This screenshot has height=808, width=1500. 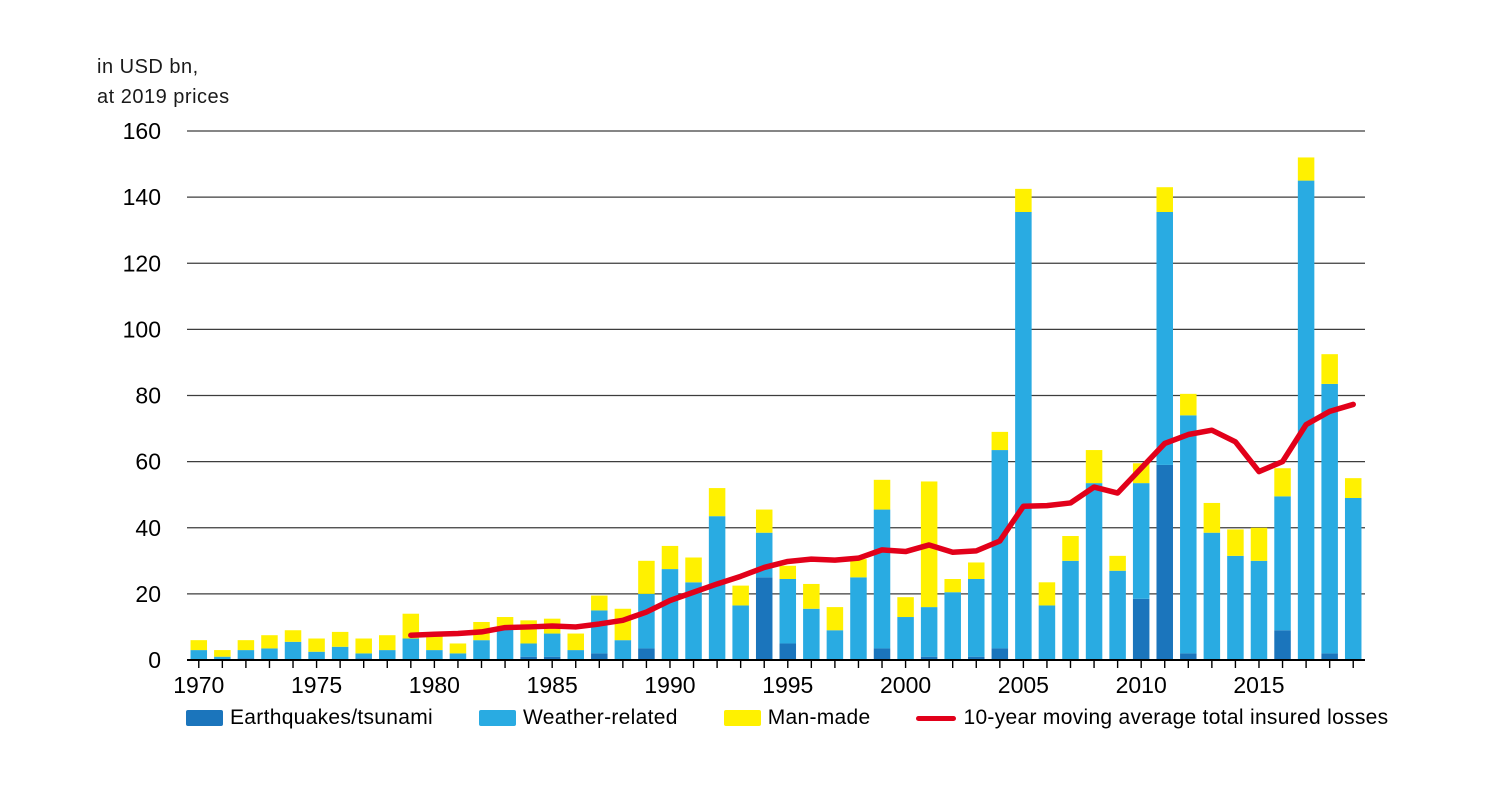 What do you see at coordinates (148, 462) in the screenshot?
I see `y-tick-label: 60` at bounding box center [148, 462].